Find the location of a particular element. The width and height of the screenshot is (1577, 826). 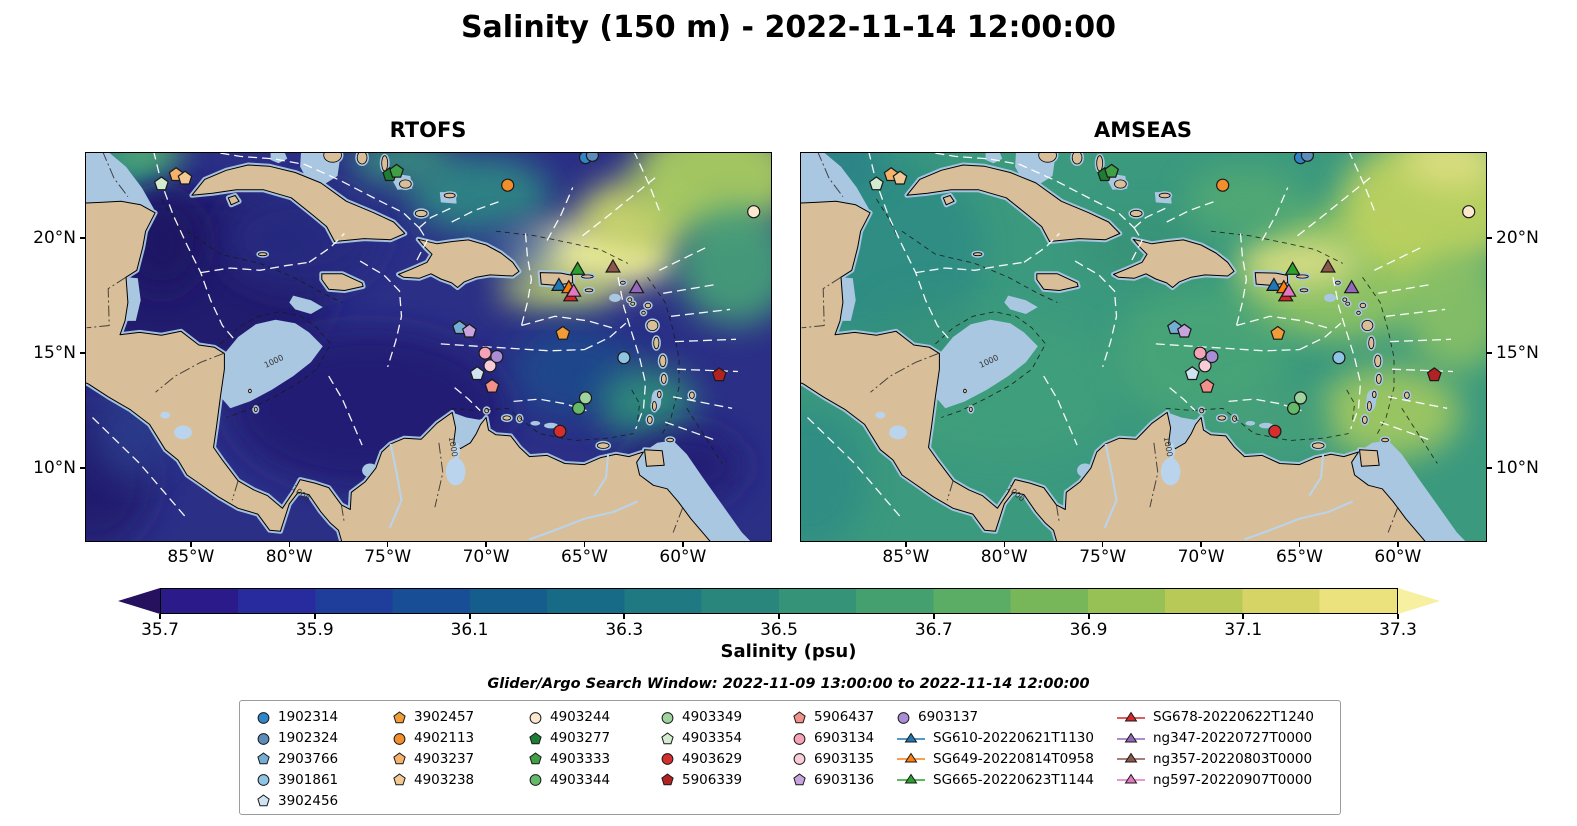

legend-label: 4902113 is located at coordinates (444, 738).